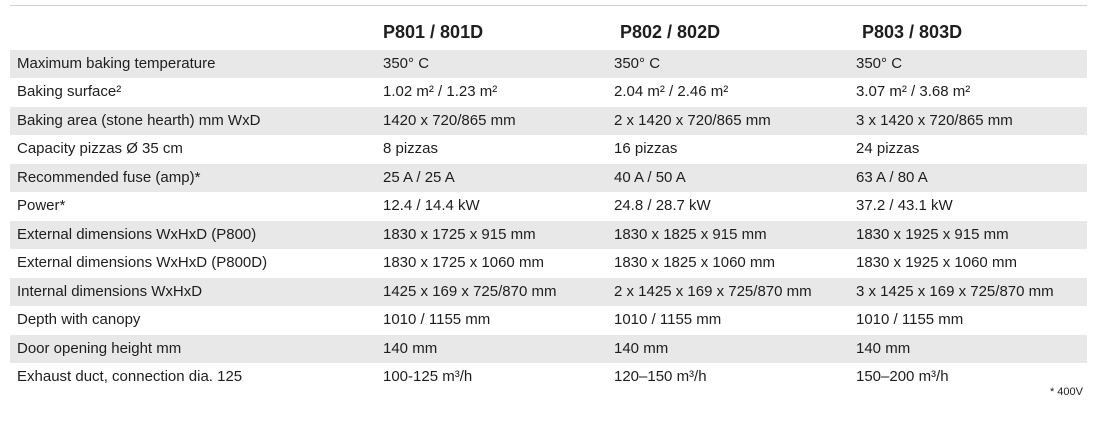 This screenshot has width=1112, height=432. I want to click on row-label: Maximum baking temperature, so click(116, 63).